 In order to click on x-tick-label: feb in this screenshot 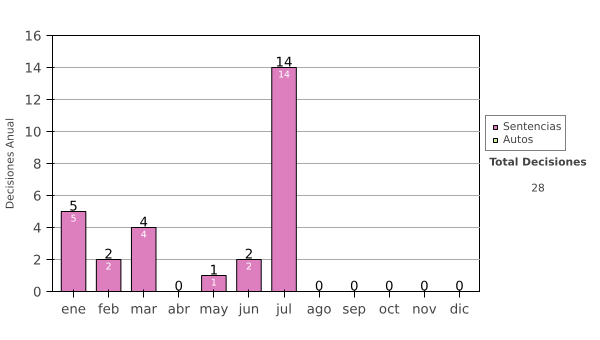, I will do `click(109, 310)`.